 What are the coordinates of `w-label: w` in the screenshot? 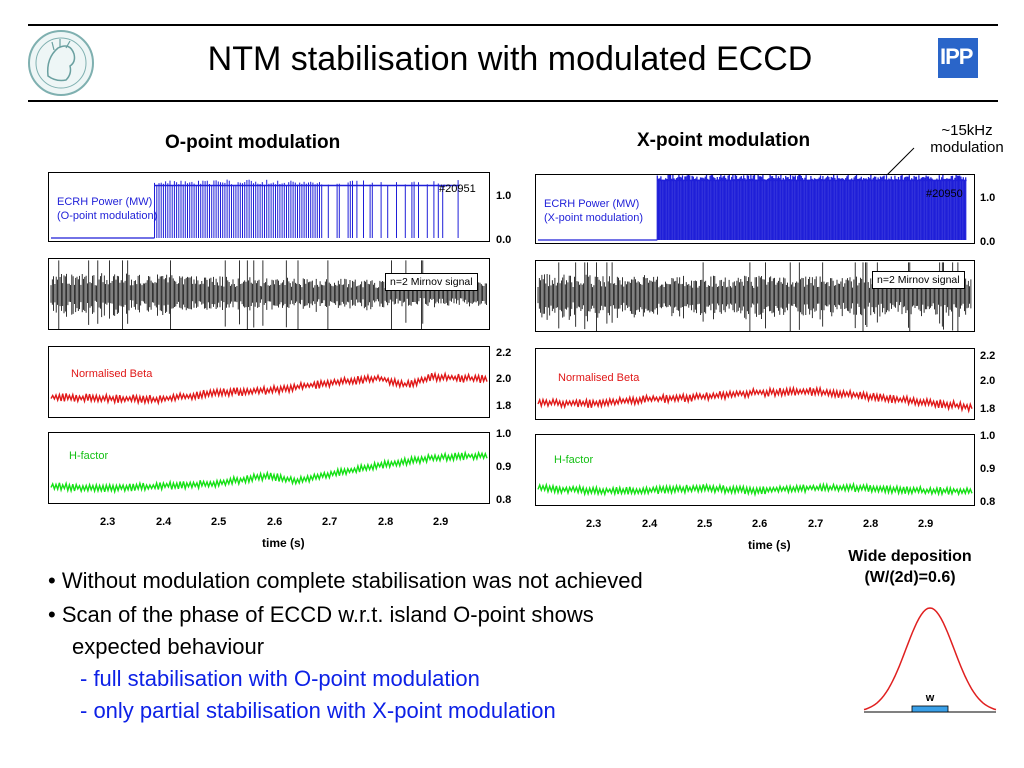 It's located at (930, 698).